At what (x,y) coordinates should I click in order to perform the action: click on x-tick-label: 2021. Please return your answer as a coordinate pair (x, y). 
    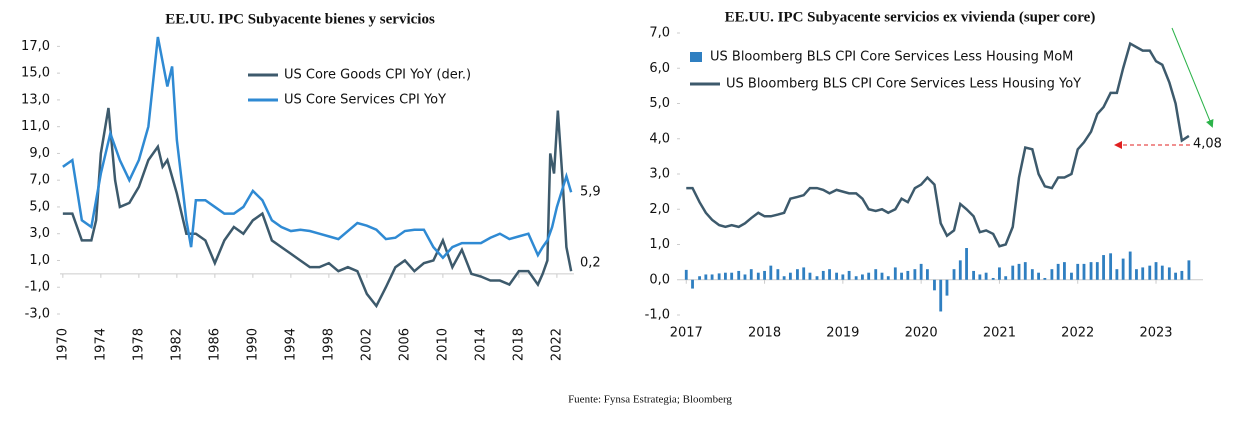
    Looking at the image, I should click on (999, 333).